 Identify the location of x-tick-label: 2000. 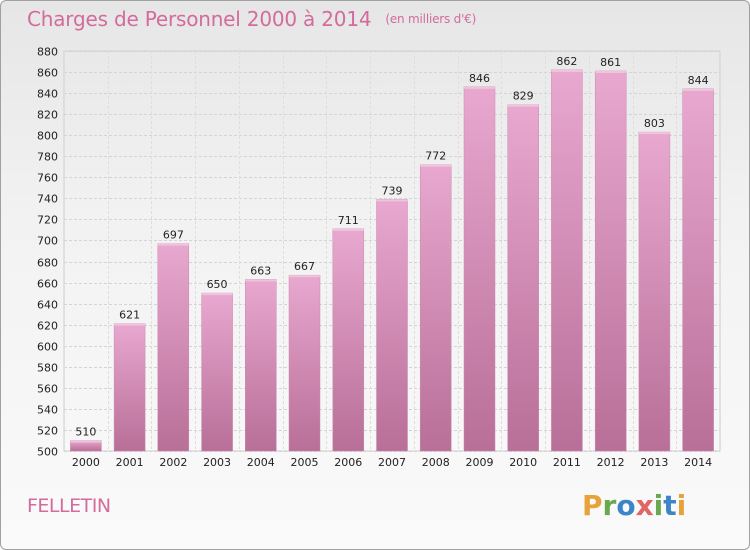
(86, 462).